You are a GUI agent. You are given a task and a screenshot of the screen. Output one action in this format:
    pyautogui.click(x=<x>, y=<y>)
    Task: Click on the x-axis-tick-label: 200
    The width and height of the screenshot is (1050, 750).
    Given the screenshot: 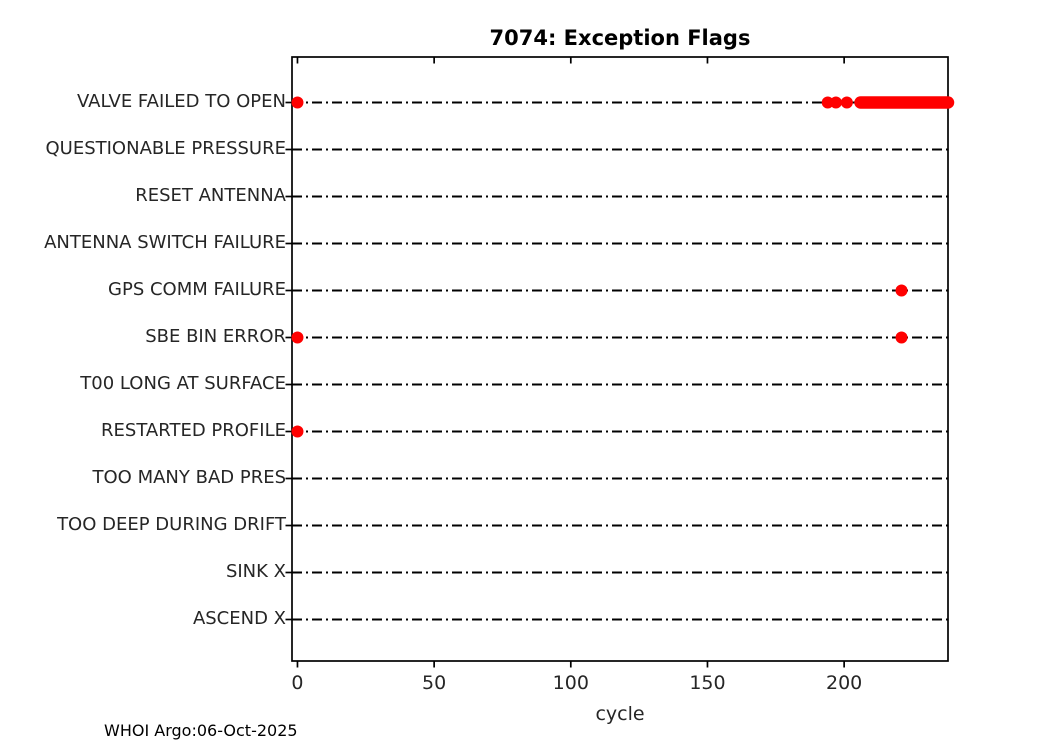 What is the action you would take?
    pyautogui.click(x=844, y=683)
    